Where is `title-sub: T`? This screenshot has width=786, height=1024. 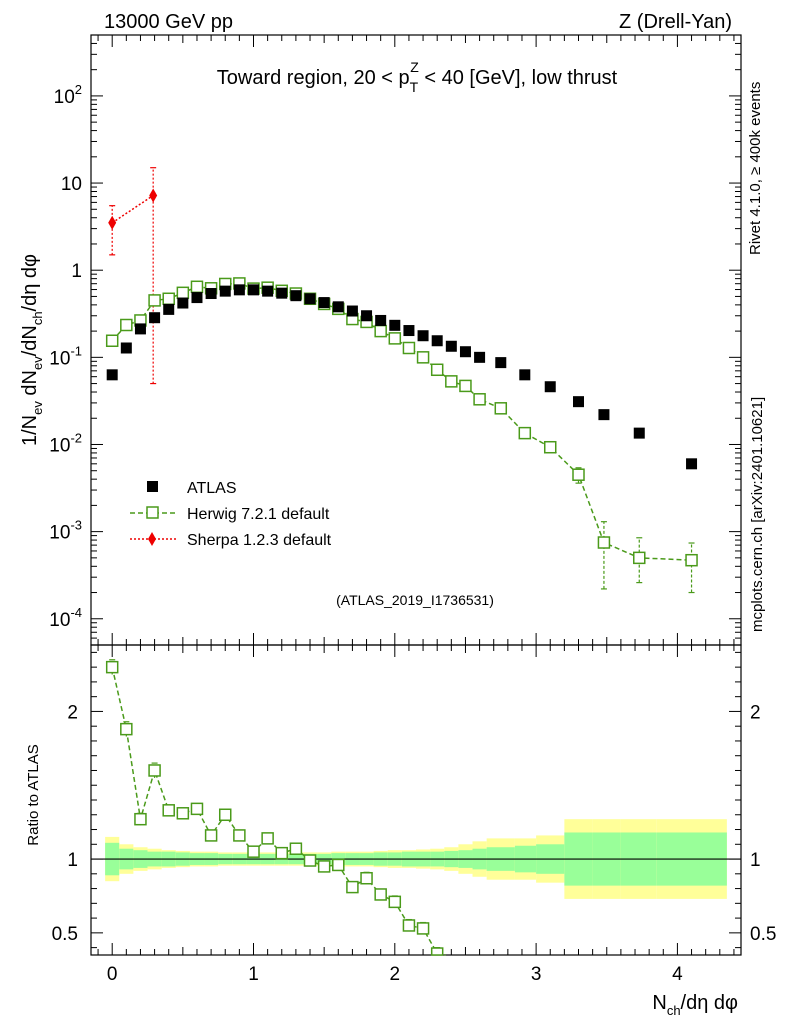
title-sub: T is located at coordinates (414, 87).